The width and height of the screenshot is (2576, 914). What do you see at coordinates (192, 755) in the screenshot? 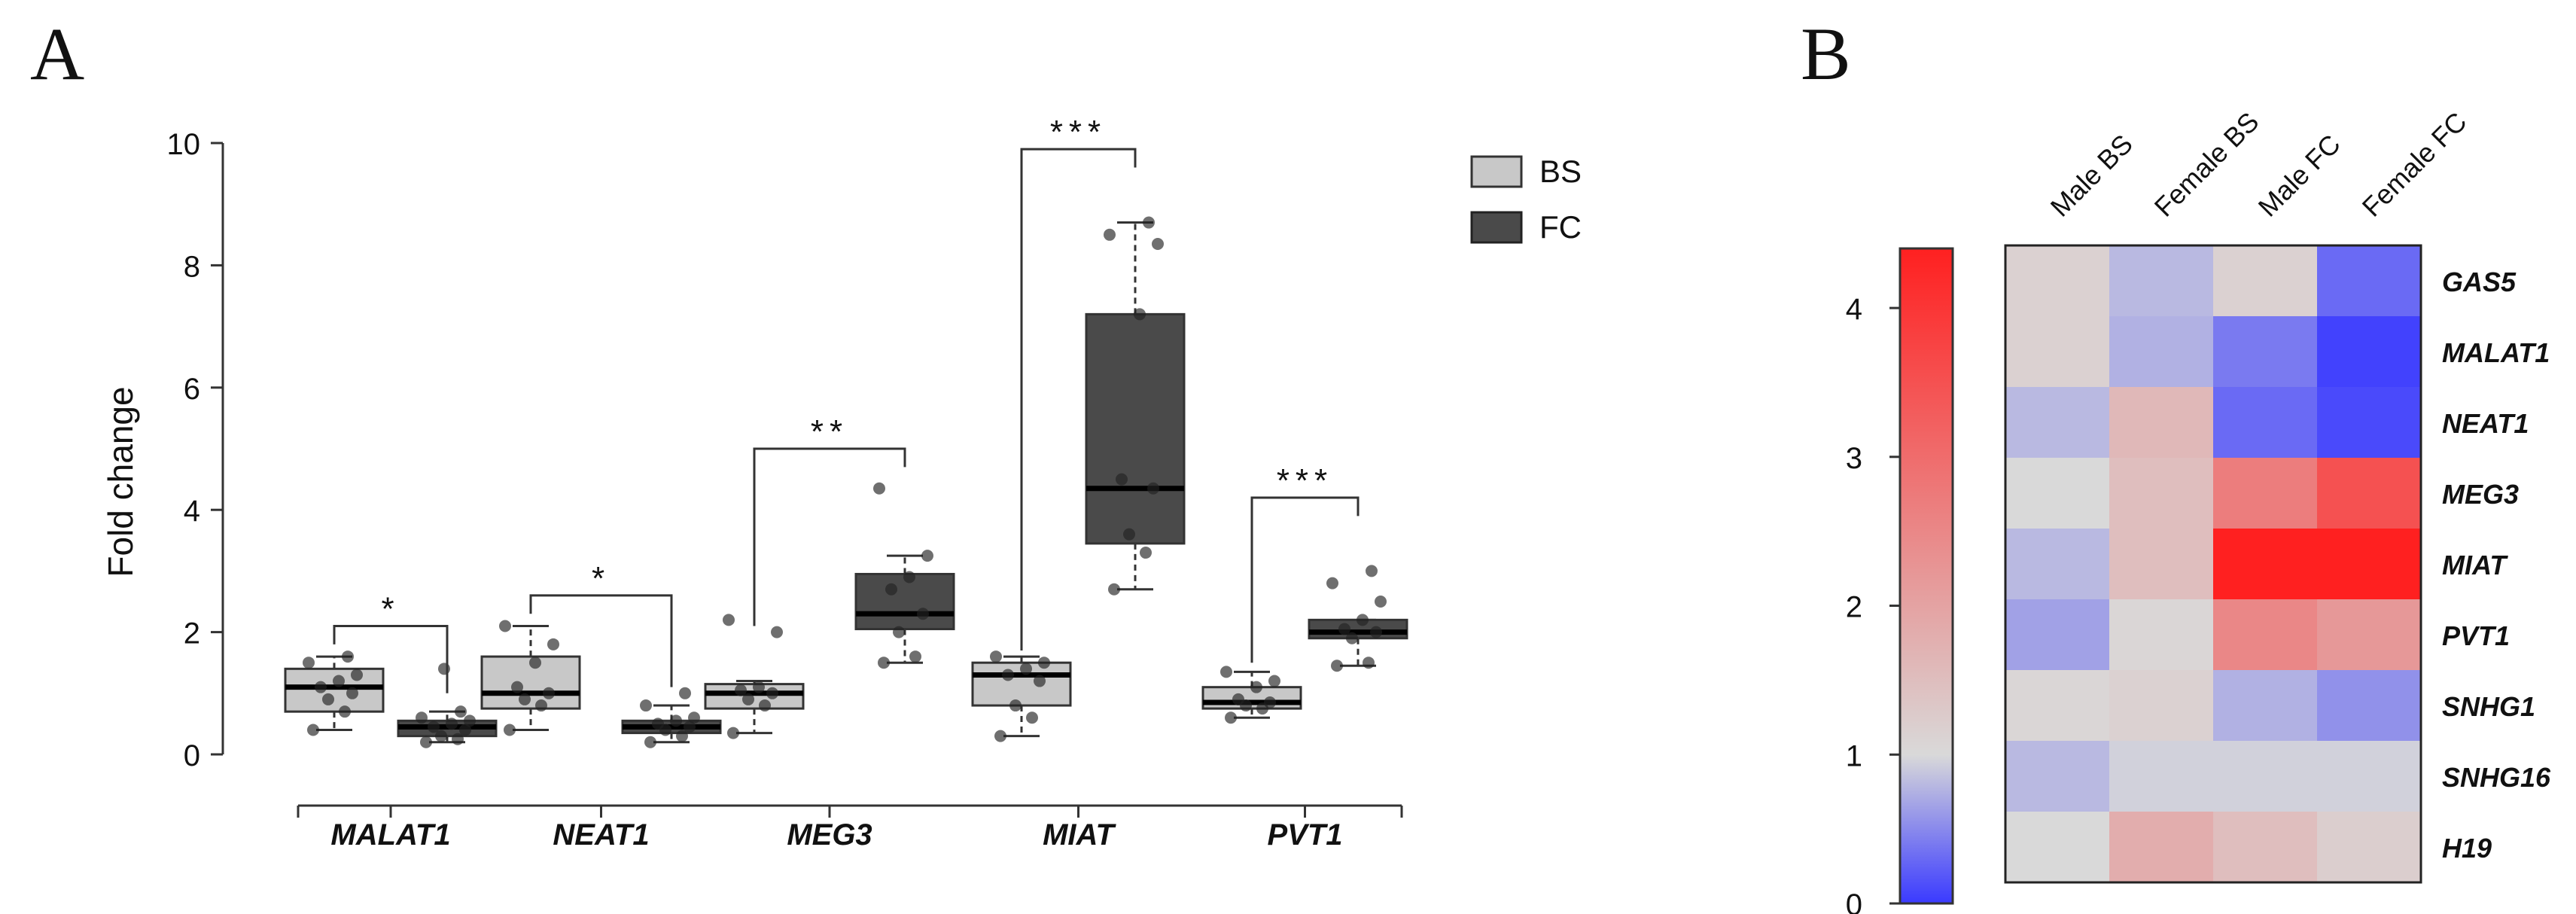
I see `y-tick-label: 0` at bounding box center [192, 755].